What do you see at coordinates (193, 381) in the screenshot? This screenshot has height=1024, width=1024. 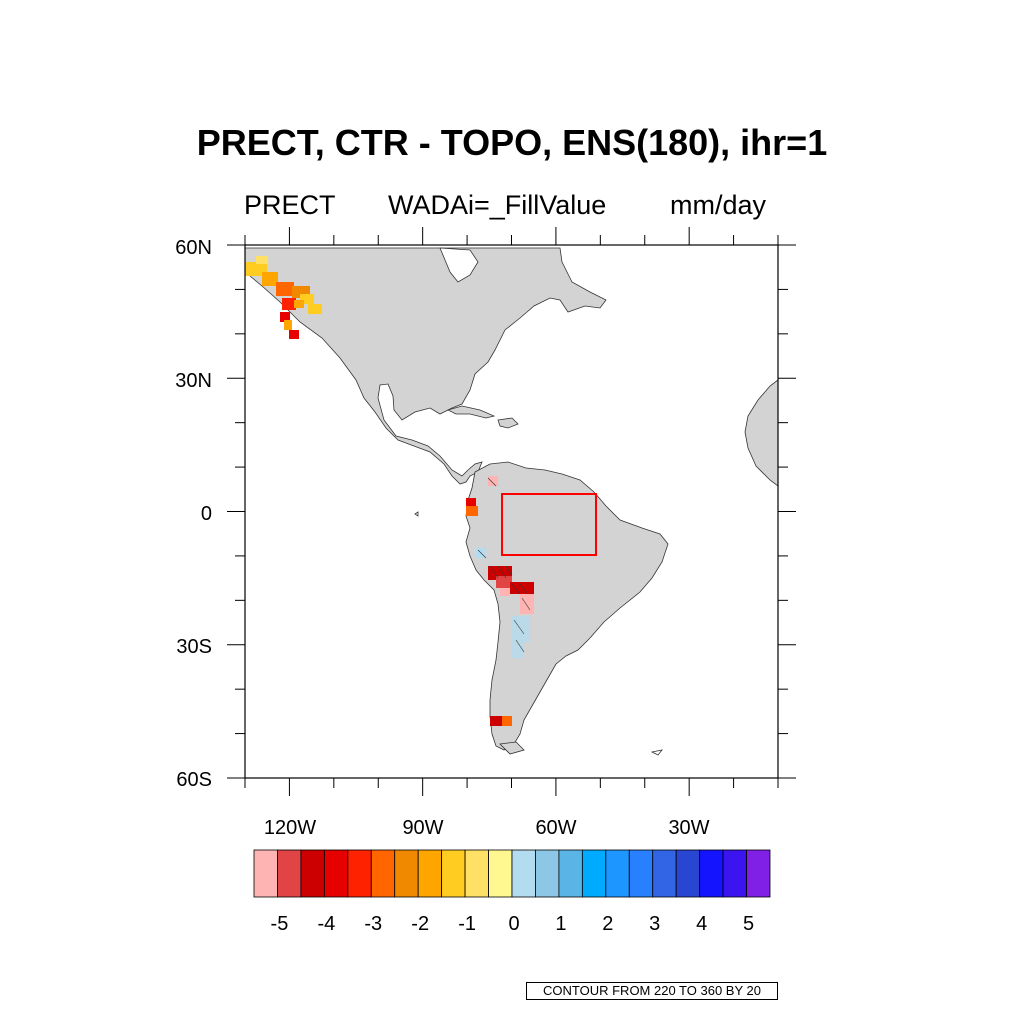 I see `lat-label-30n: 30N` at bounding box center [193, 381].